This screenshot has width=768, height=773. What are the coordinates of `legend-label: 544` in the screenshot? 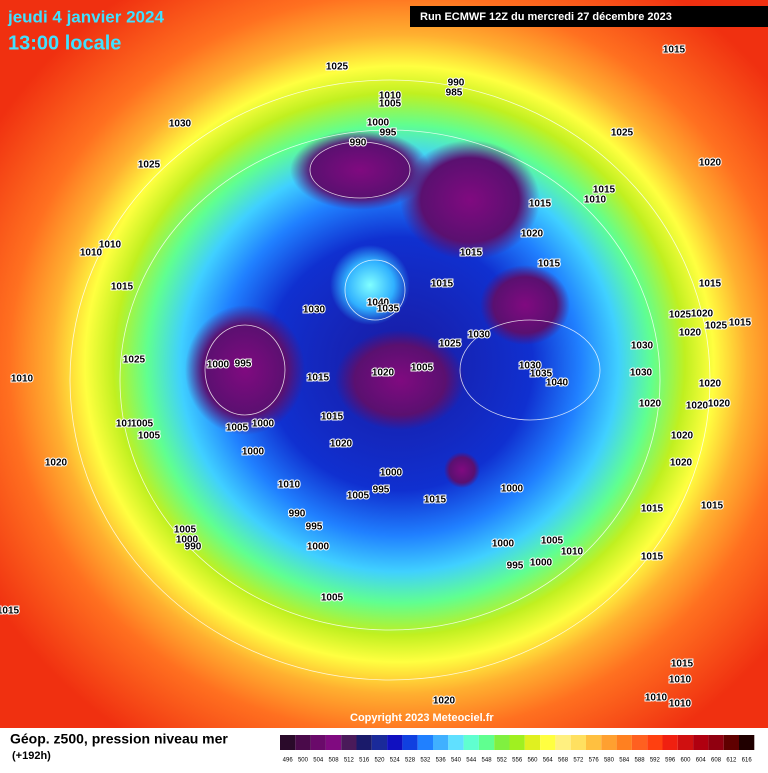 It's located at (471, 761).